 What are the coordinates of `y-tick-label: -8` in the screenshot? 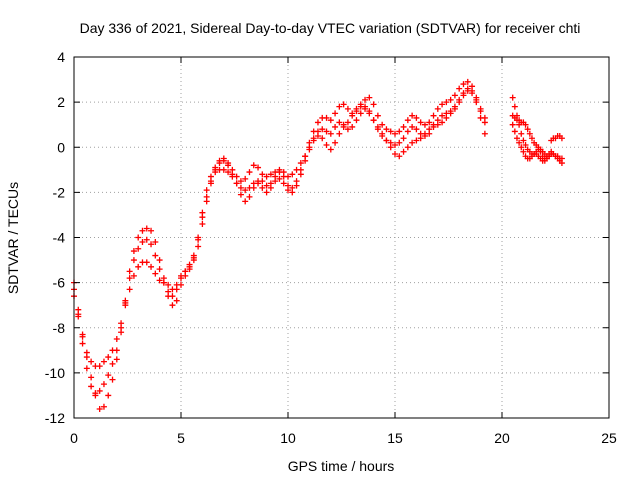 It's located at (59, 328).